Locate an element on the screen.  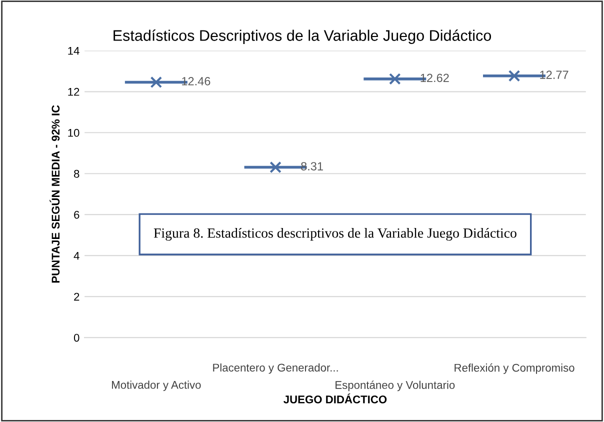
y-tick-label: 10 is located at coordinates (74, 132).